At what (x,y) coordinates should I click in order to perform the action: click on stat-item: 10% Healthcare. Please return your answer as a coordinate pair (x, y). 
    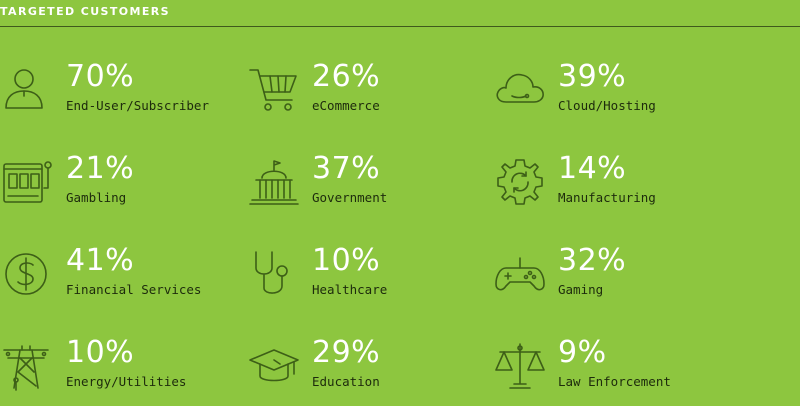
    Looking at the image, I should click on (361, 279).